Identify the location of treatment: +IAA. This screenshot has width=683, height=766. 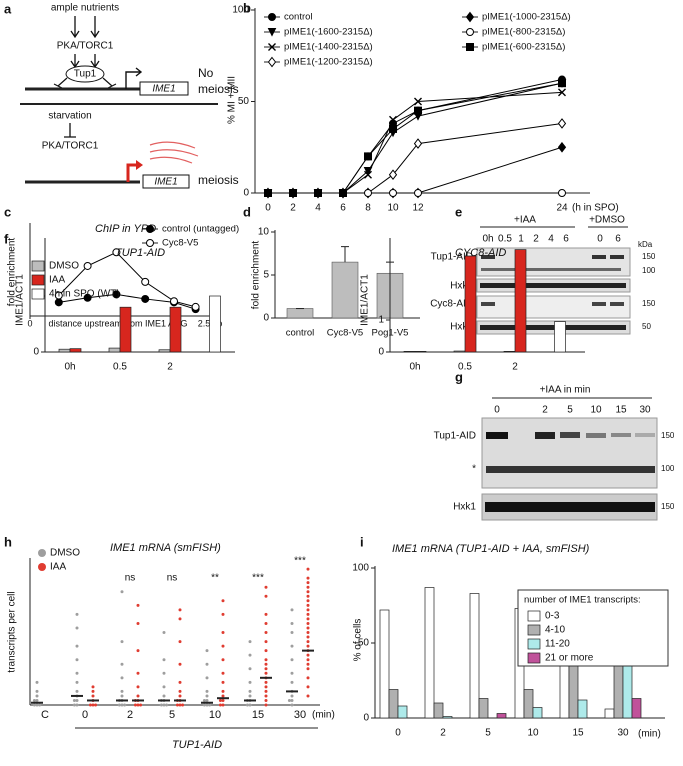
(525, 220).